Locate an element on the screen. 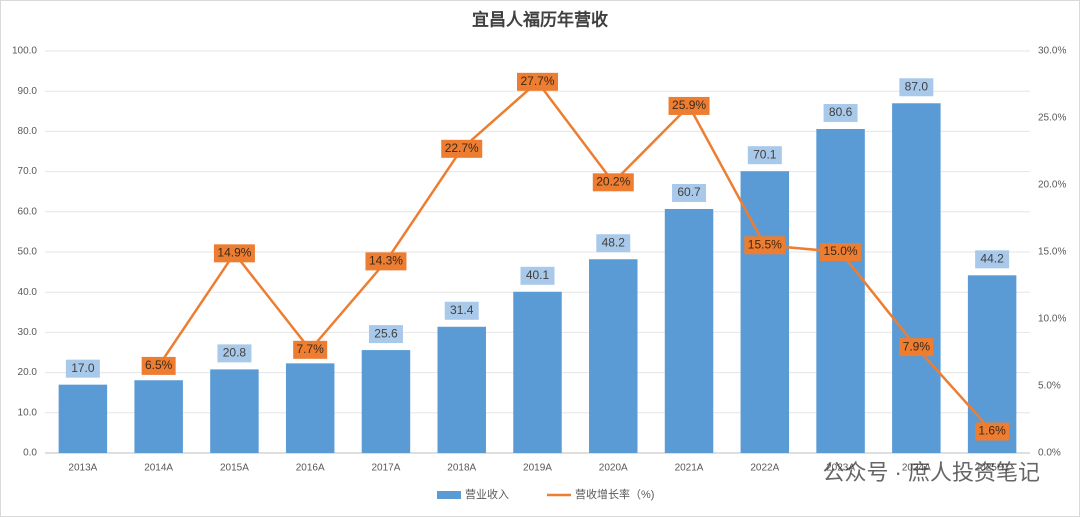  x-tick-label: 2015A is located at coordinates (234, 468).